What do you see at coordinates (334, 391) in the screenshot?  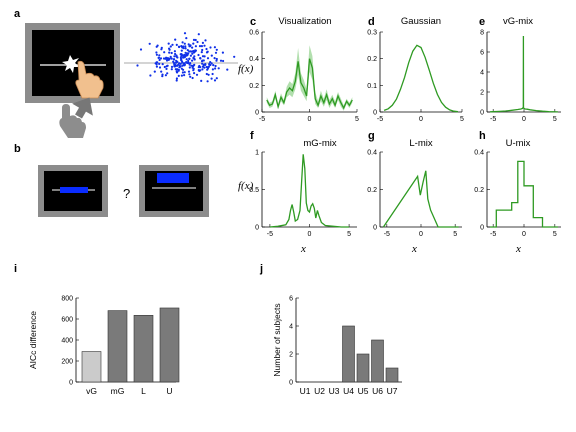 I see `x-tick-label: U3` at bounding box center [334, 391].